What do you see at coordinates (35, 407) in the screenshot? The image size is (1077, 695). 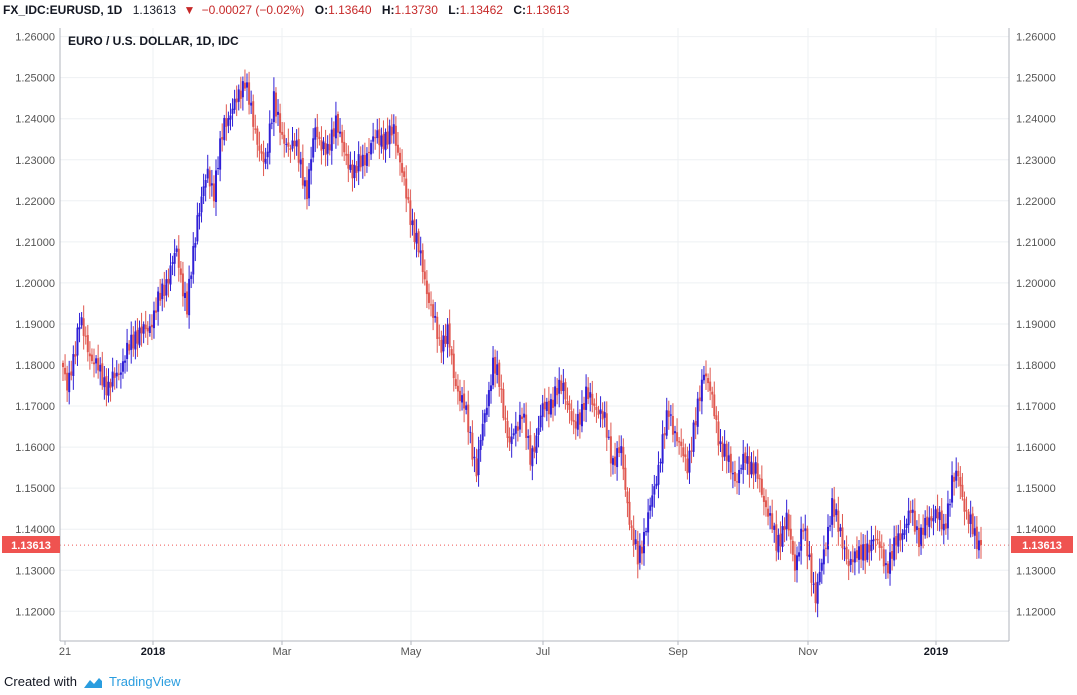 I see `price-tick-label-left: 1.17000` at bounding box center [35, 407].